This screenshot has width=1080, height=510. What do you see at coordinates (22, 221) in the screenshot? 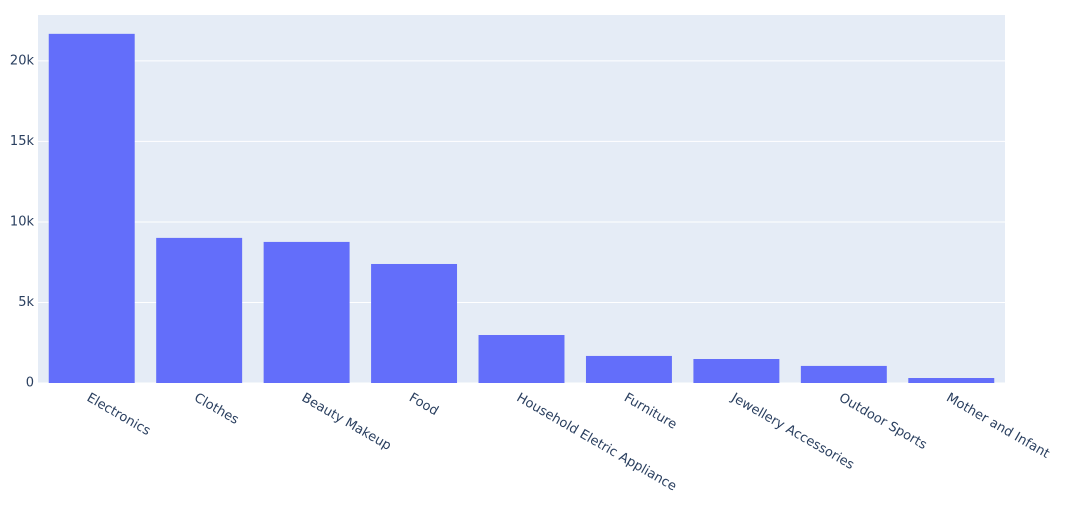
I see `y-tick-label: 10k` at bounding box center [22, 221].